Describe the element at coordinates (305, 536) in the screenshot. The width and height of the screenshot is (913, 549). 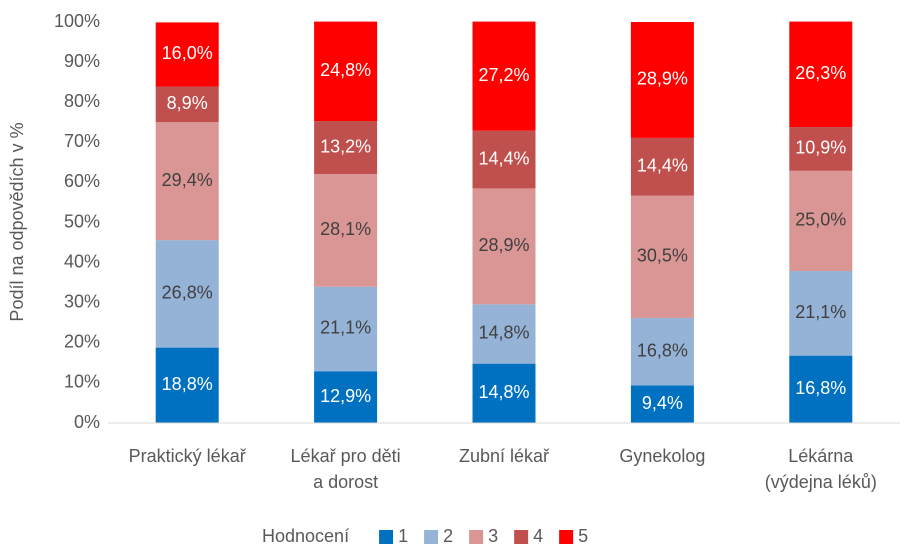
I see `legend-title: Hodnocení` at that location.